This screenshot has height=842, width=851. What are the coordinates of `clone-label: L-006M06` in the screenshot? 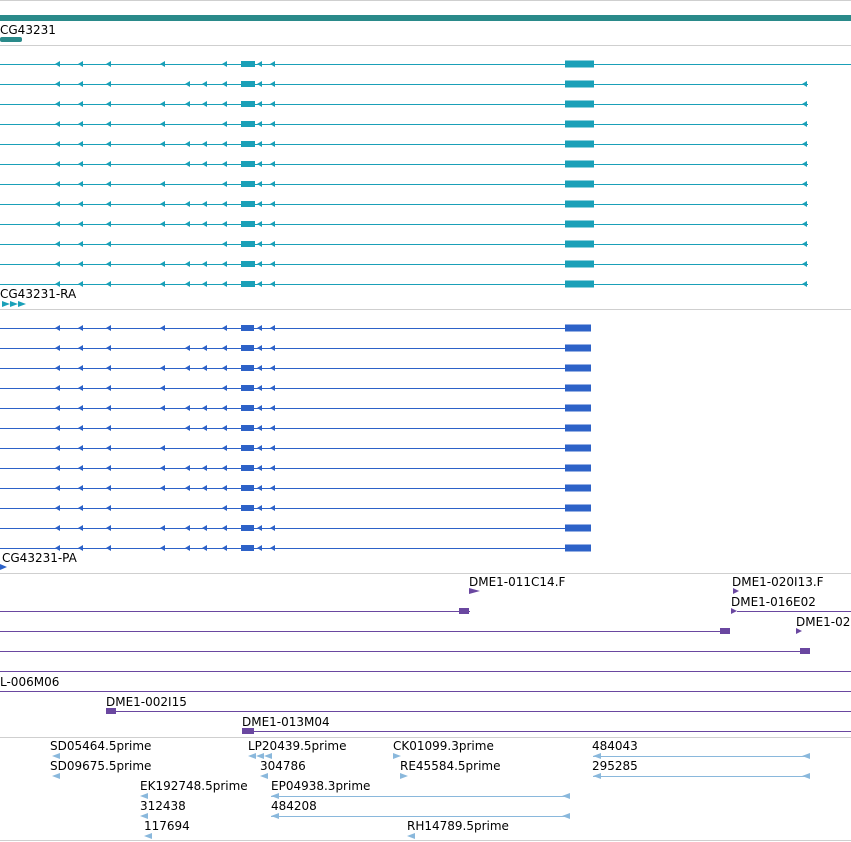 It's located at (30, 682).